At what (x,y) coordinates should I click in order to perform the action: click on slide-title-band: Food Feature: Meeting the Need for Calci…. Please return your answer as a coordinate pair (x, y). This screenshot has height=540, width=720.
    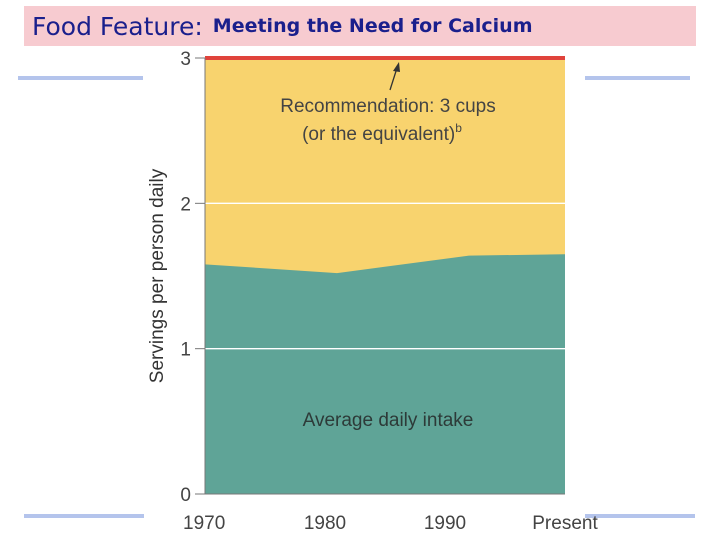
    Looking at the image, I should click on (360, 26).